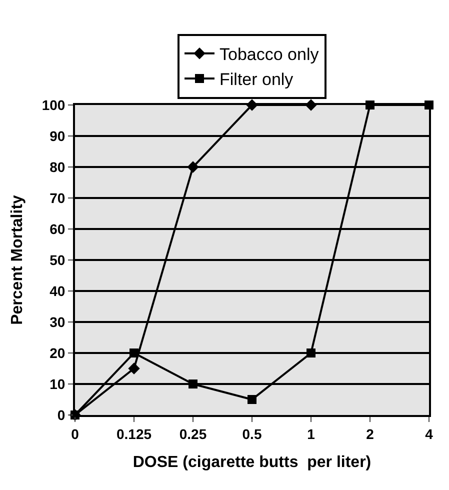 The width and height of the screenshot is (449, 490). I want to click on x-tick-label: 0.125, so click(134, 434).